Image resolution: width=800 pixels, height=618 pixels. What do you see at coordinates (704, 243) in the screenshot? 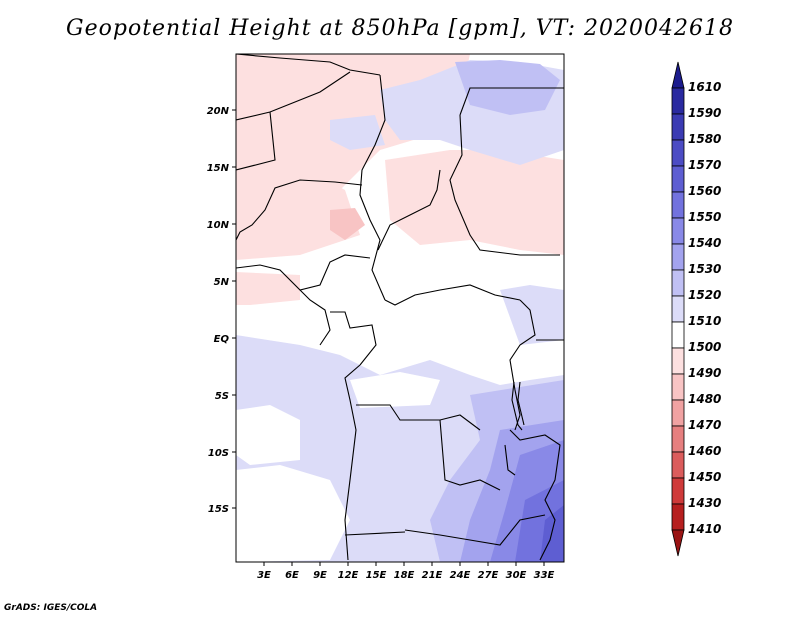
I see `colorbar-label: 1540` at bounding box center [704, 243].